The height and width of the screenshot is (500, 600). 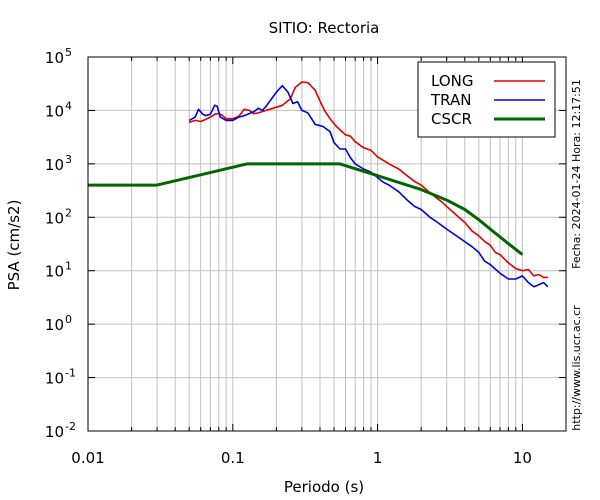 I want to click on y-tick-exponent: 5, so click(x=68, y=52).